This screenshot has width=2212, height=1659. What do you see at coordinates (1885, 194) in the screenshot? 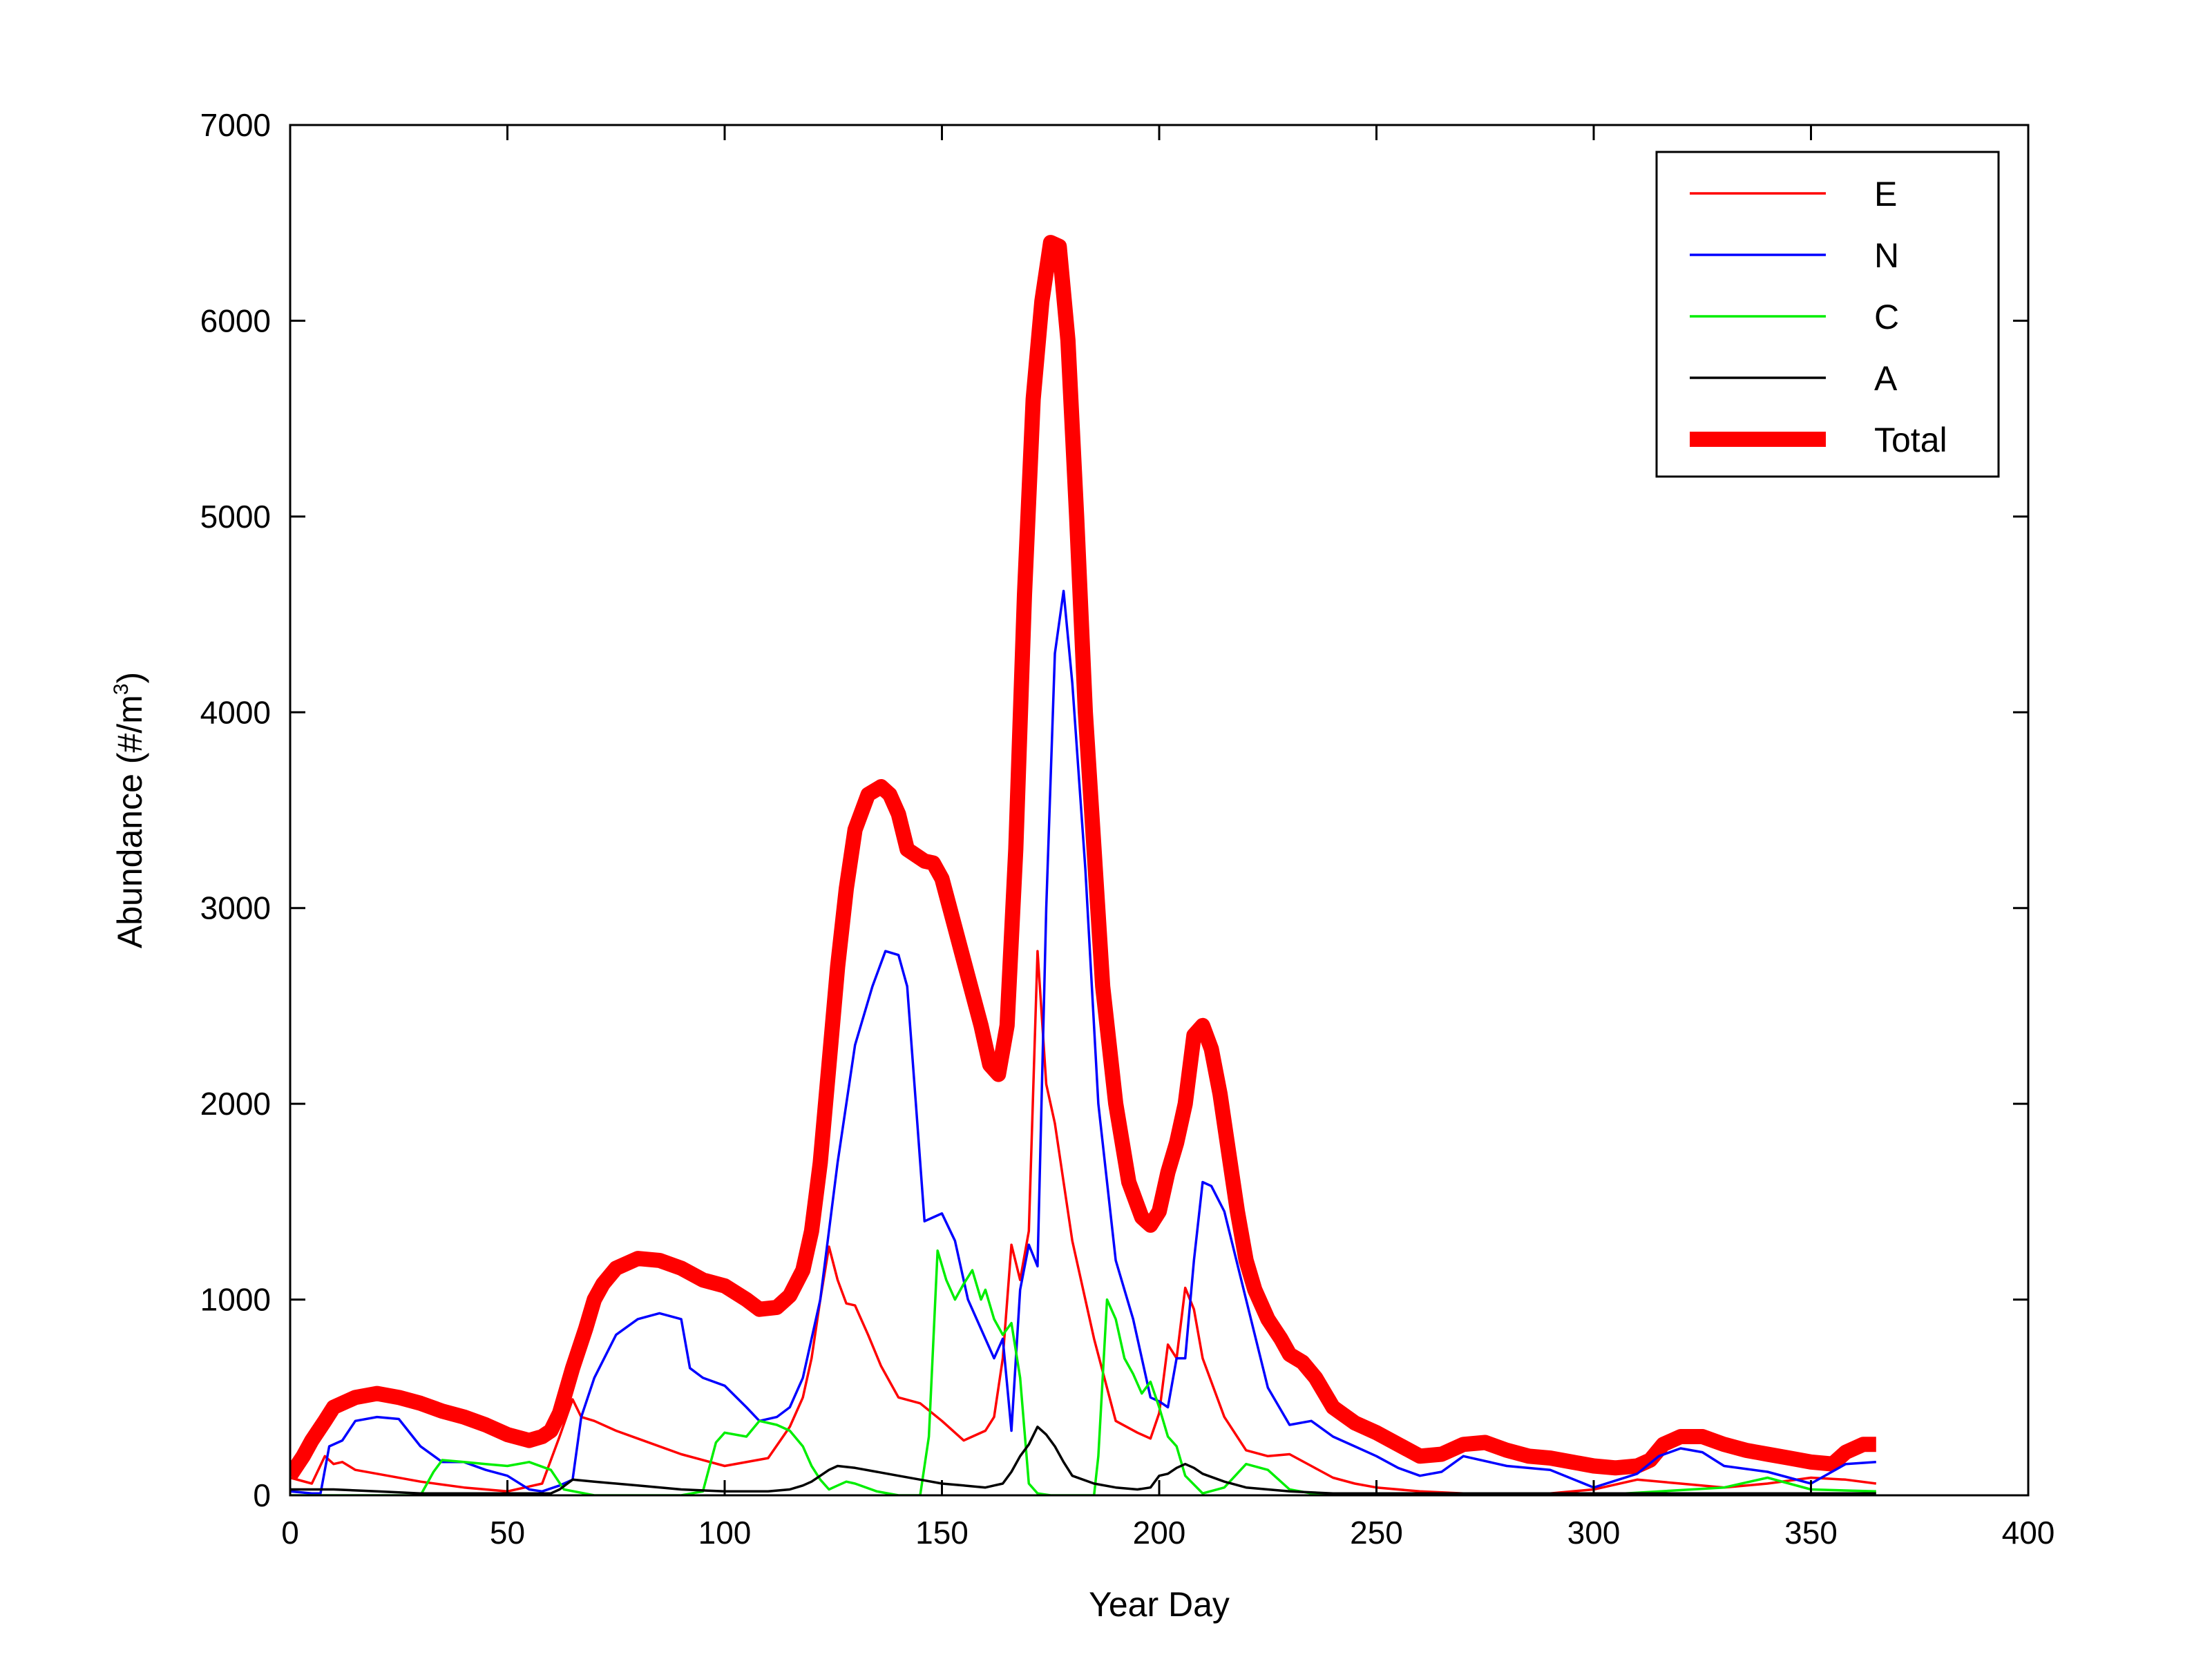
I see `legend-label-e: E` at bounding box center [1885, 194].